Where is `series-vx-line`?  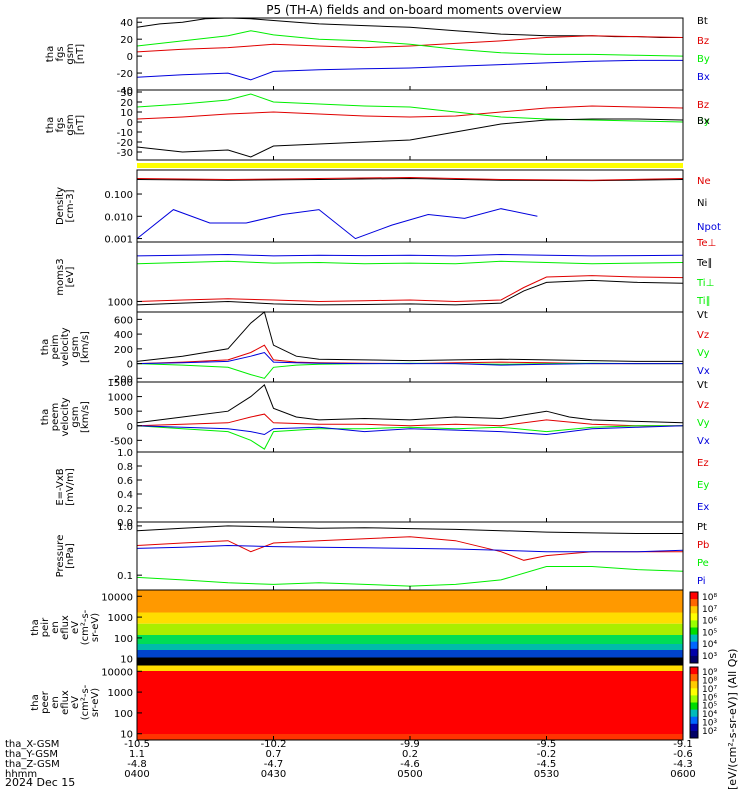
series-vx-line is located at coordinates (410, 430).